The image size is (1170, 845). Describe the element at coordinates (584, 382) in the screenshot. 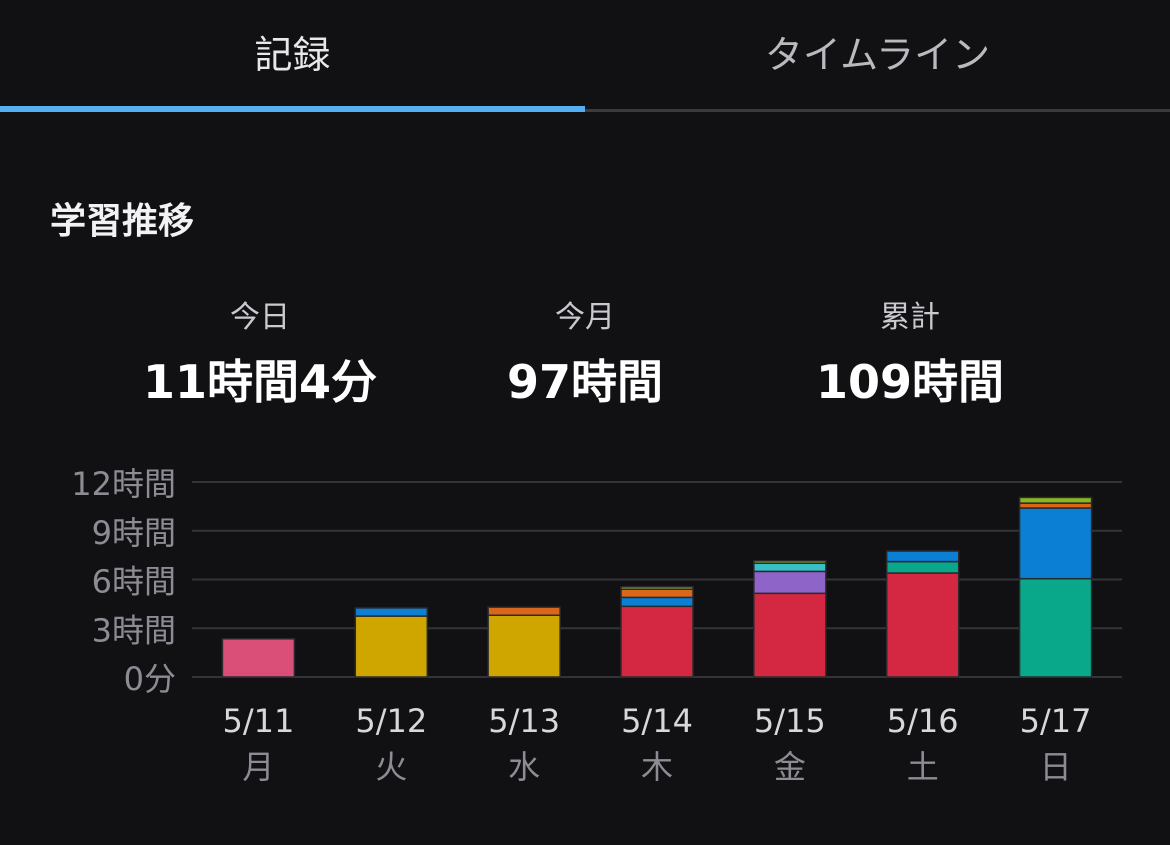

I see `stat-month-value: 97時間` at that location.